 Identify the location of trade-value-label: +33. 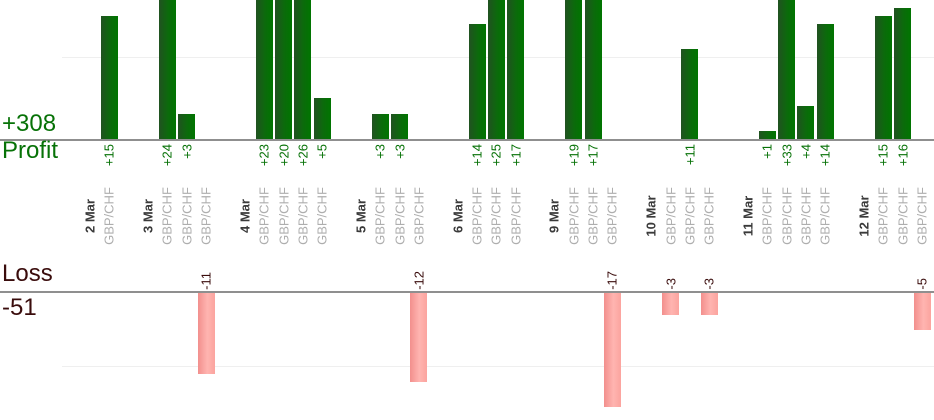
(787, 155).